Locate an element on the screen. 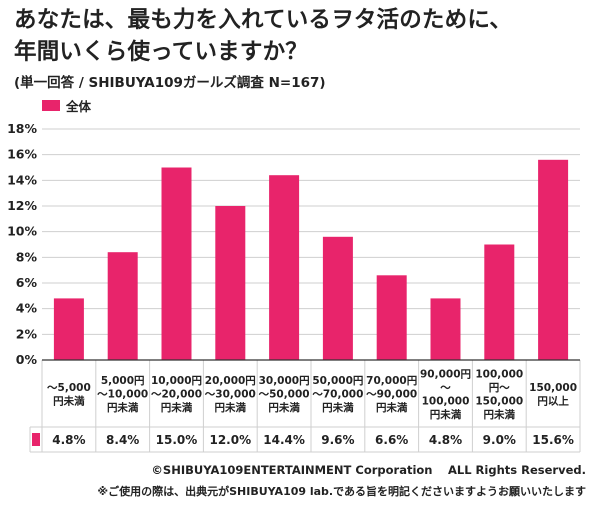  y-tick-label: 18% is located at coordinates (22, 128).